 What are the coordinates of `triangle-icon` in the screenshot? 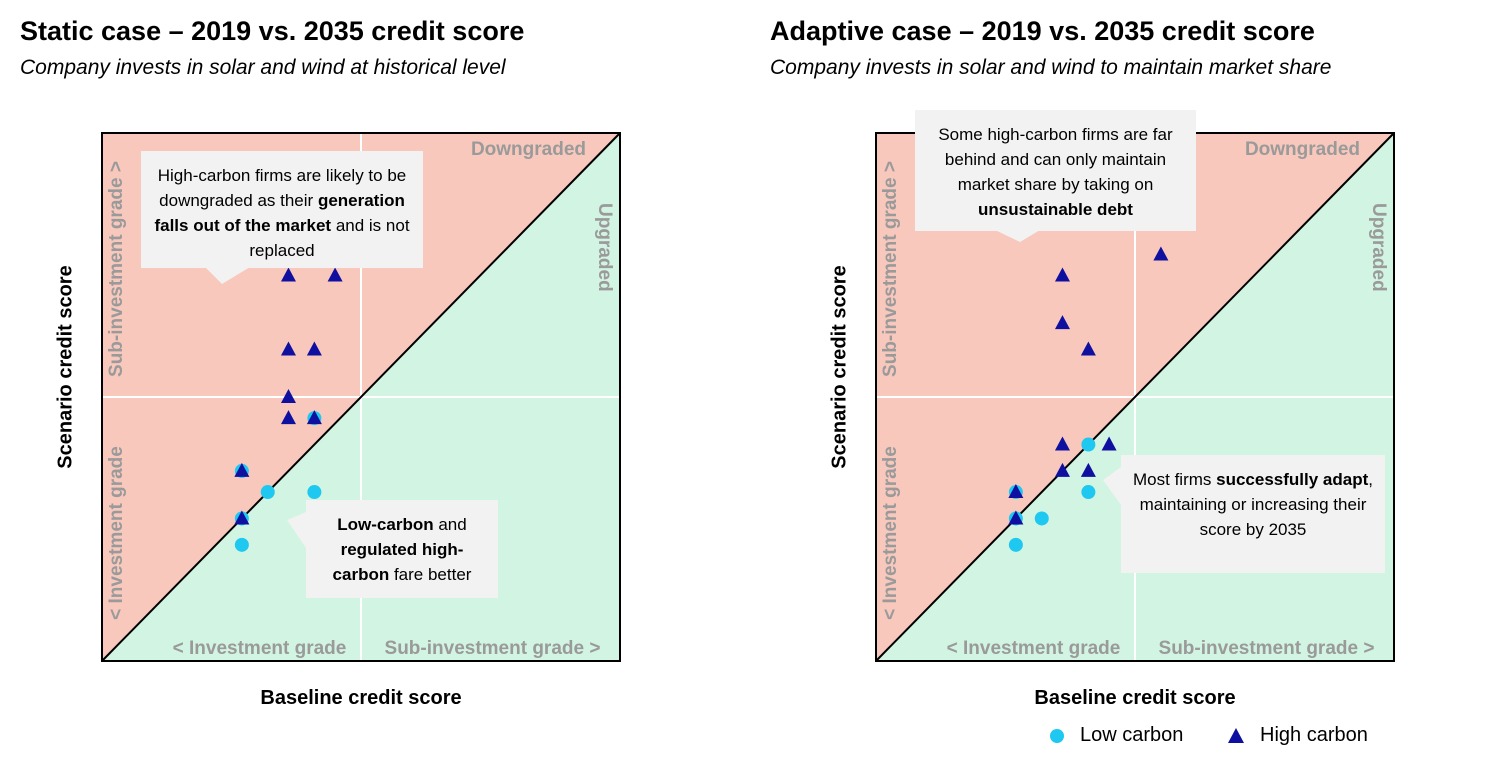 It's located at (1236, 735).